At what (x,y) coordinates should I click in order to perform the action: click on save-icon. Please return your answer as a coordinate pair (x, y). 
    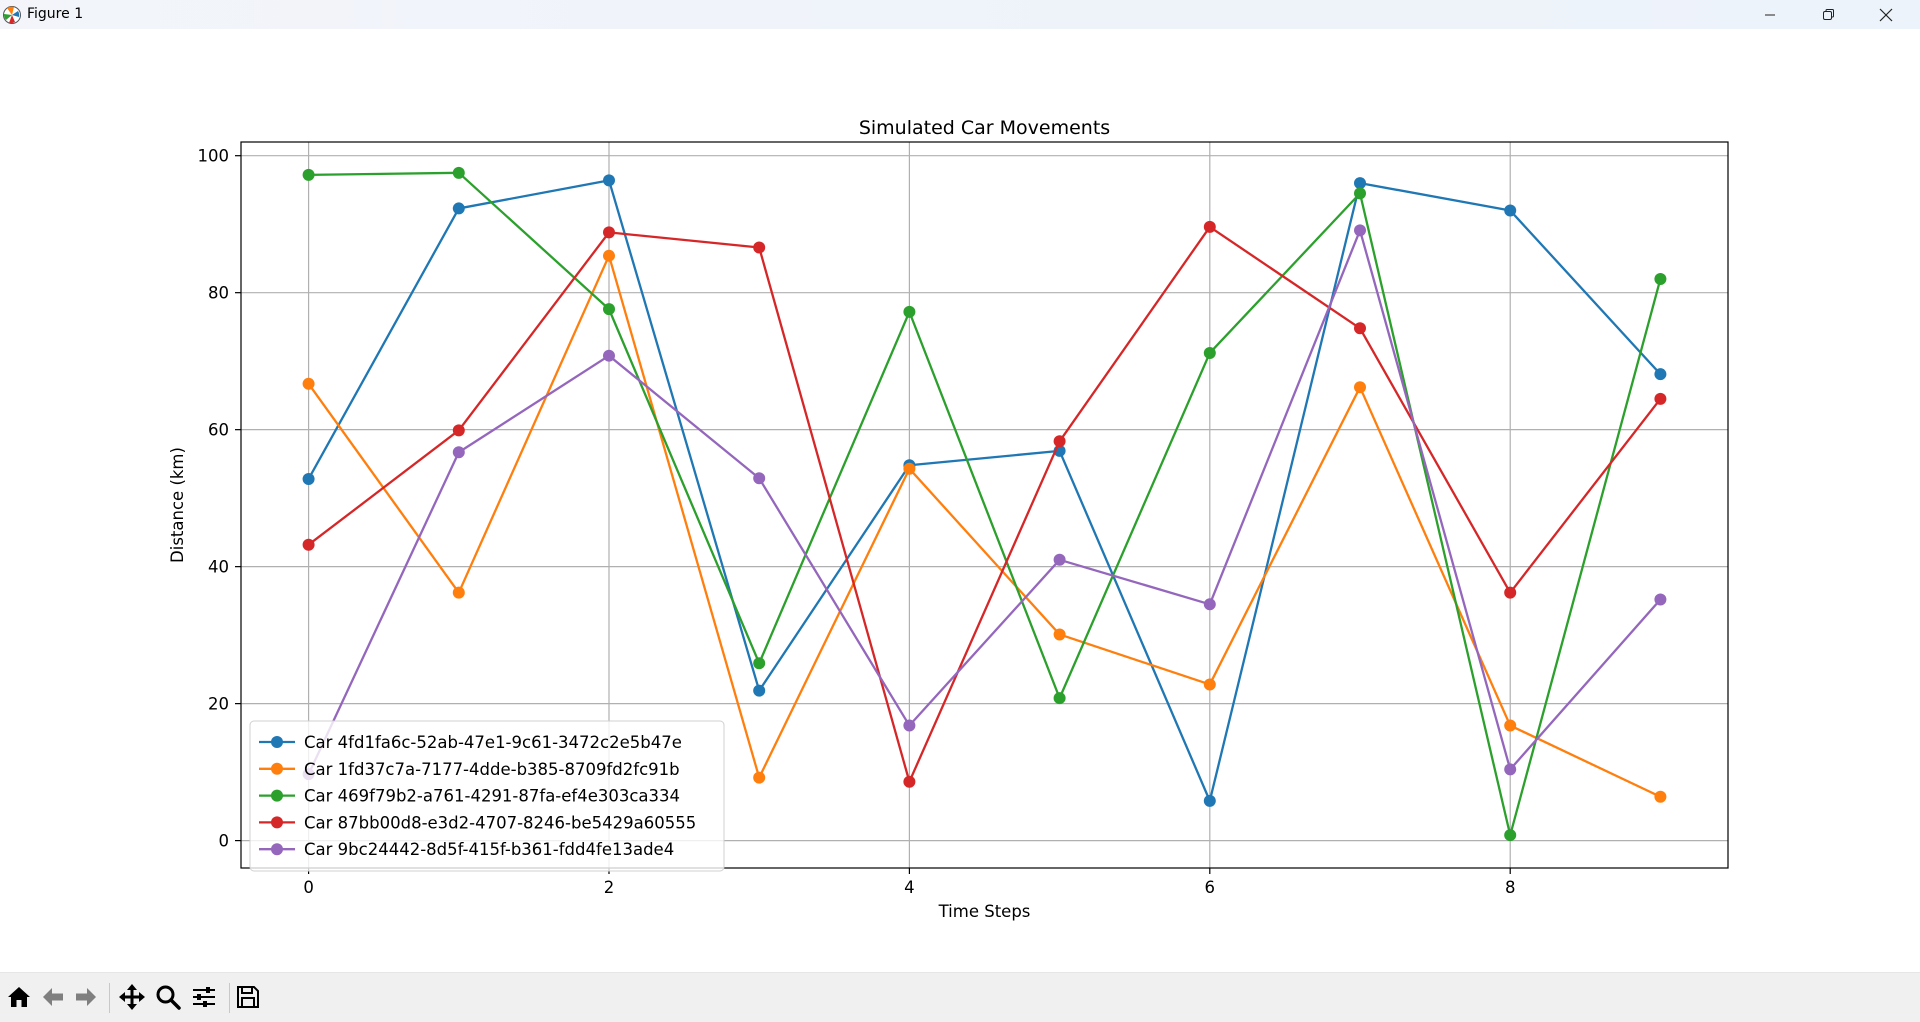
    Looking at the image, I should click on (248, 997).